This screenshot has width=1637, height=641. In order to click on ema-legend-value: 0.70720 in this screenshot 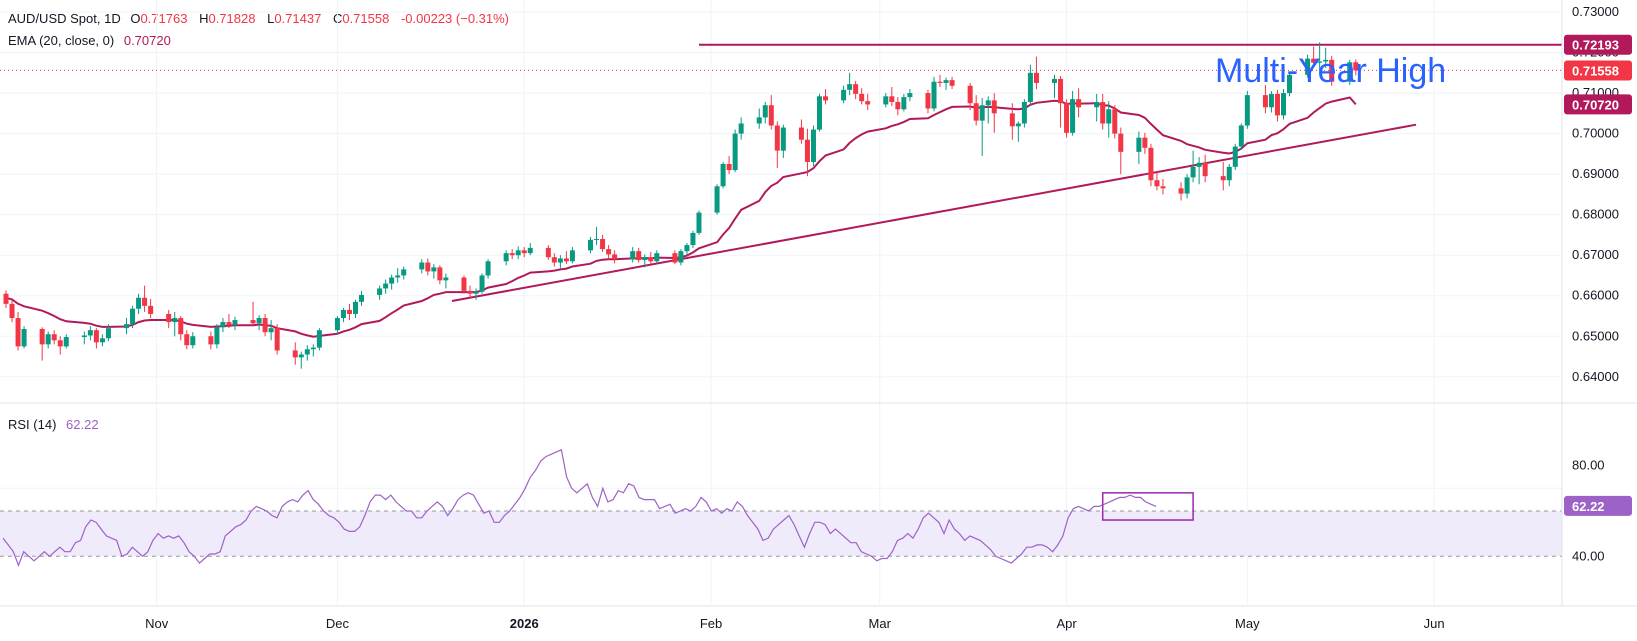, I will do `click(147, 40)`.